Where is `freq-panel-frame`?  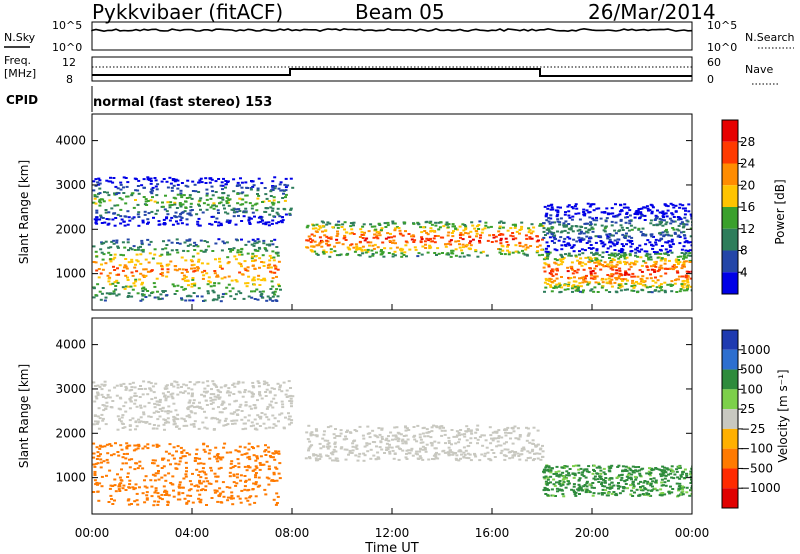 freq-panel-frame is located at coordinates (392, 69).